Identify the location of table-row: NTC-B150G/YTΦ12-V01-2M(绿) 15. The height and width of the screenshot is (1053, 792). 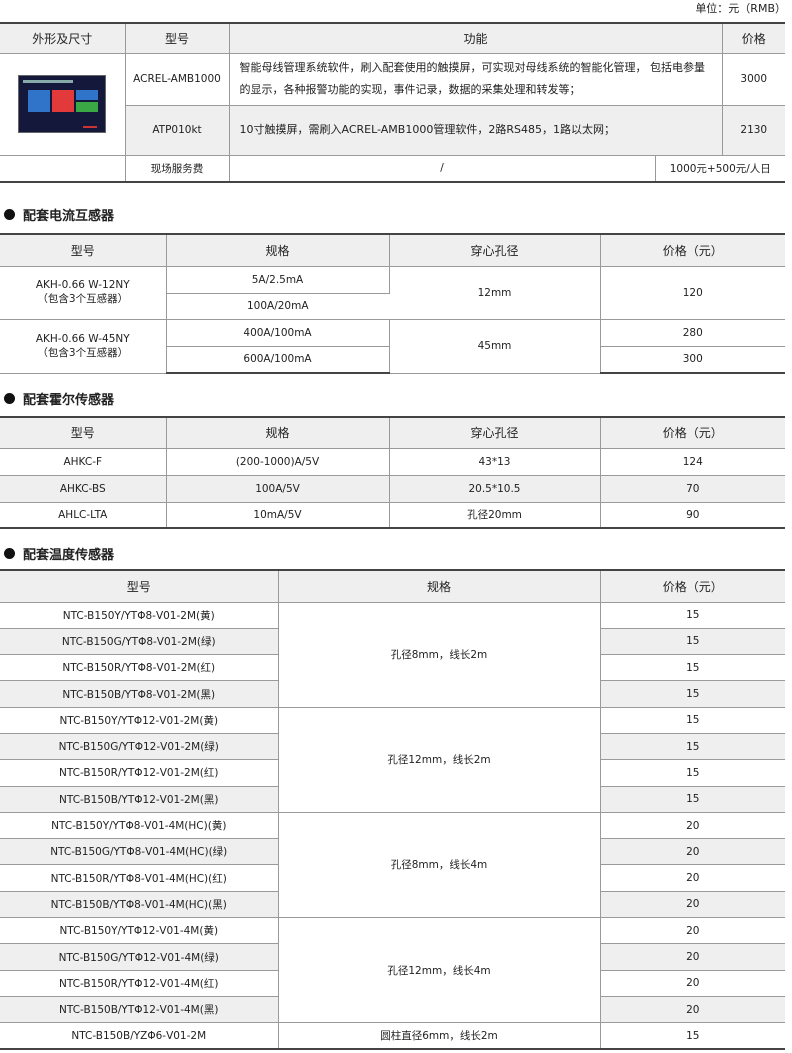
(392, 746).